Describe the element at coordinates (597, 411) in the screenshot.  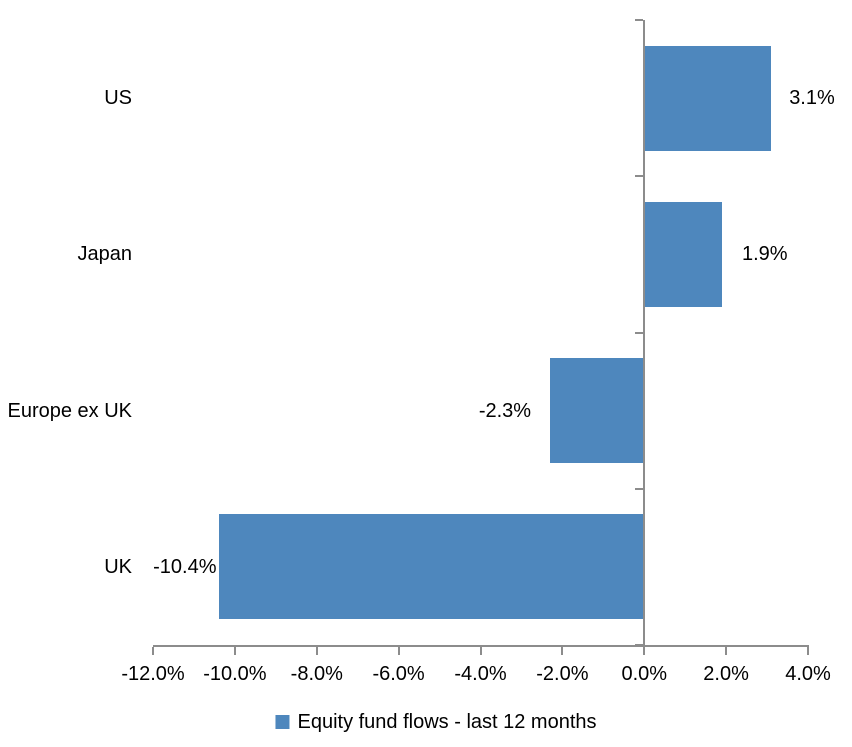
I see `bar-europe-ex-uk` at that location.